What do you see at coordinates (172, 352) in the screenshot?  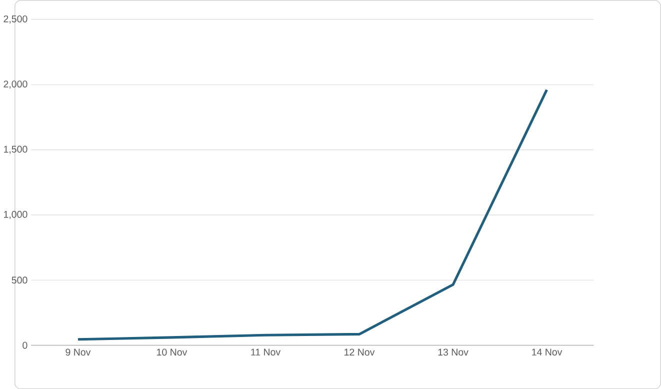 I see `x-tick-label: 10 Nov` at bounding box center [172, 352].